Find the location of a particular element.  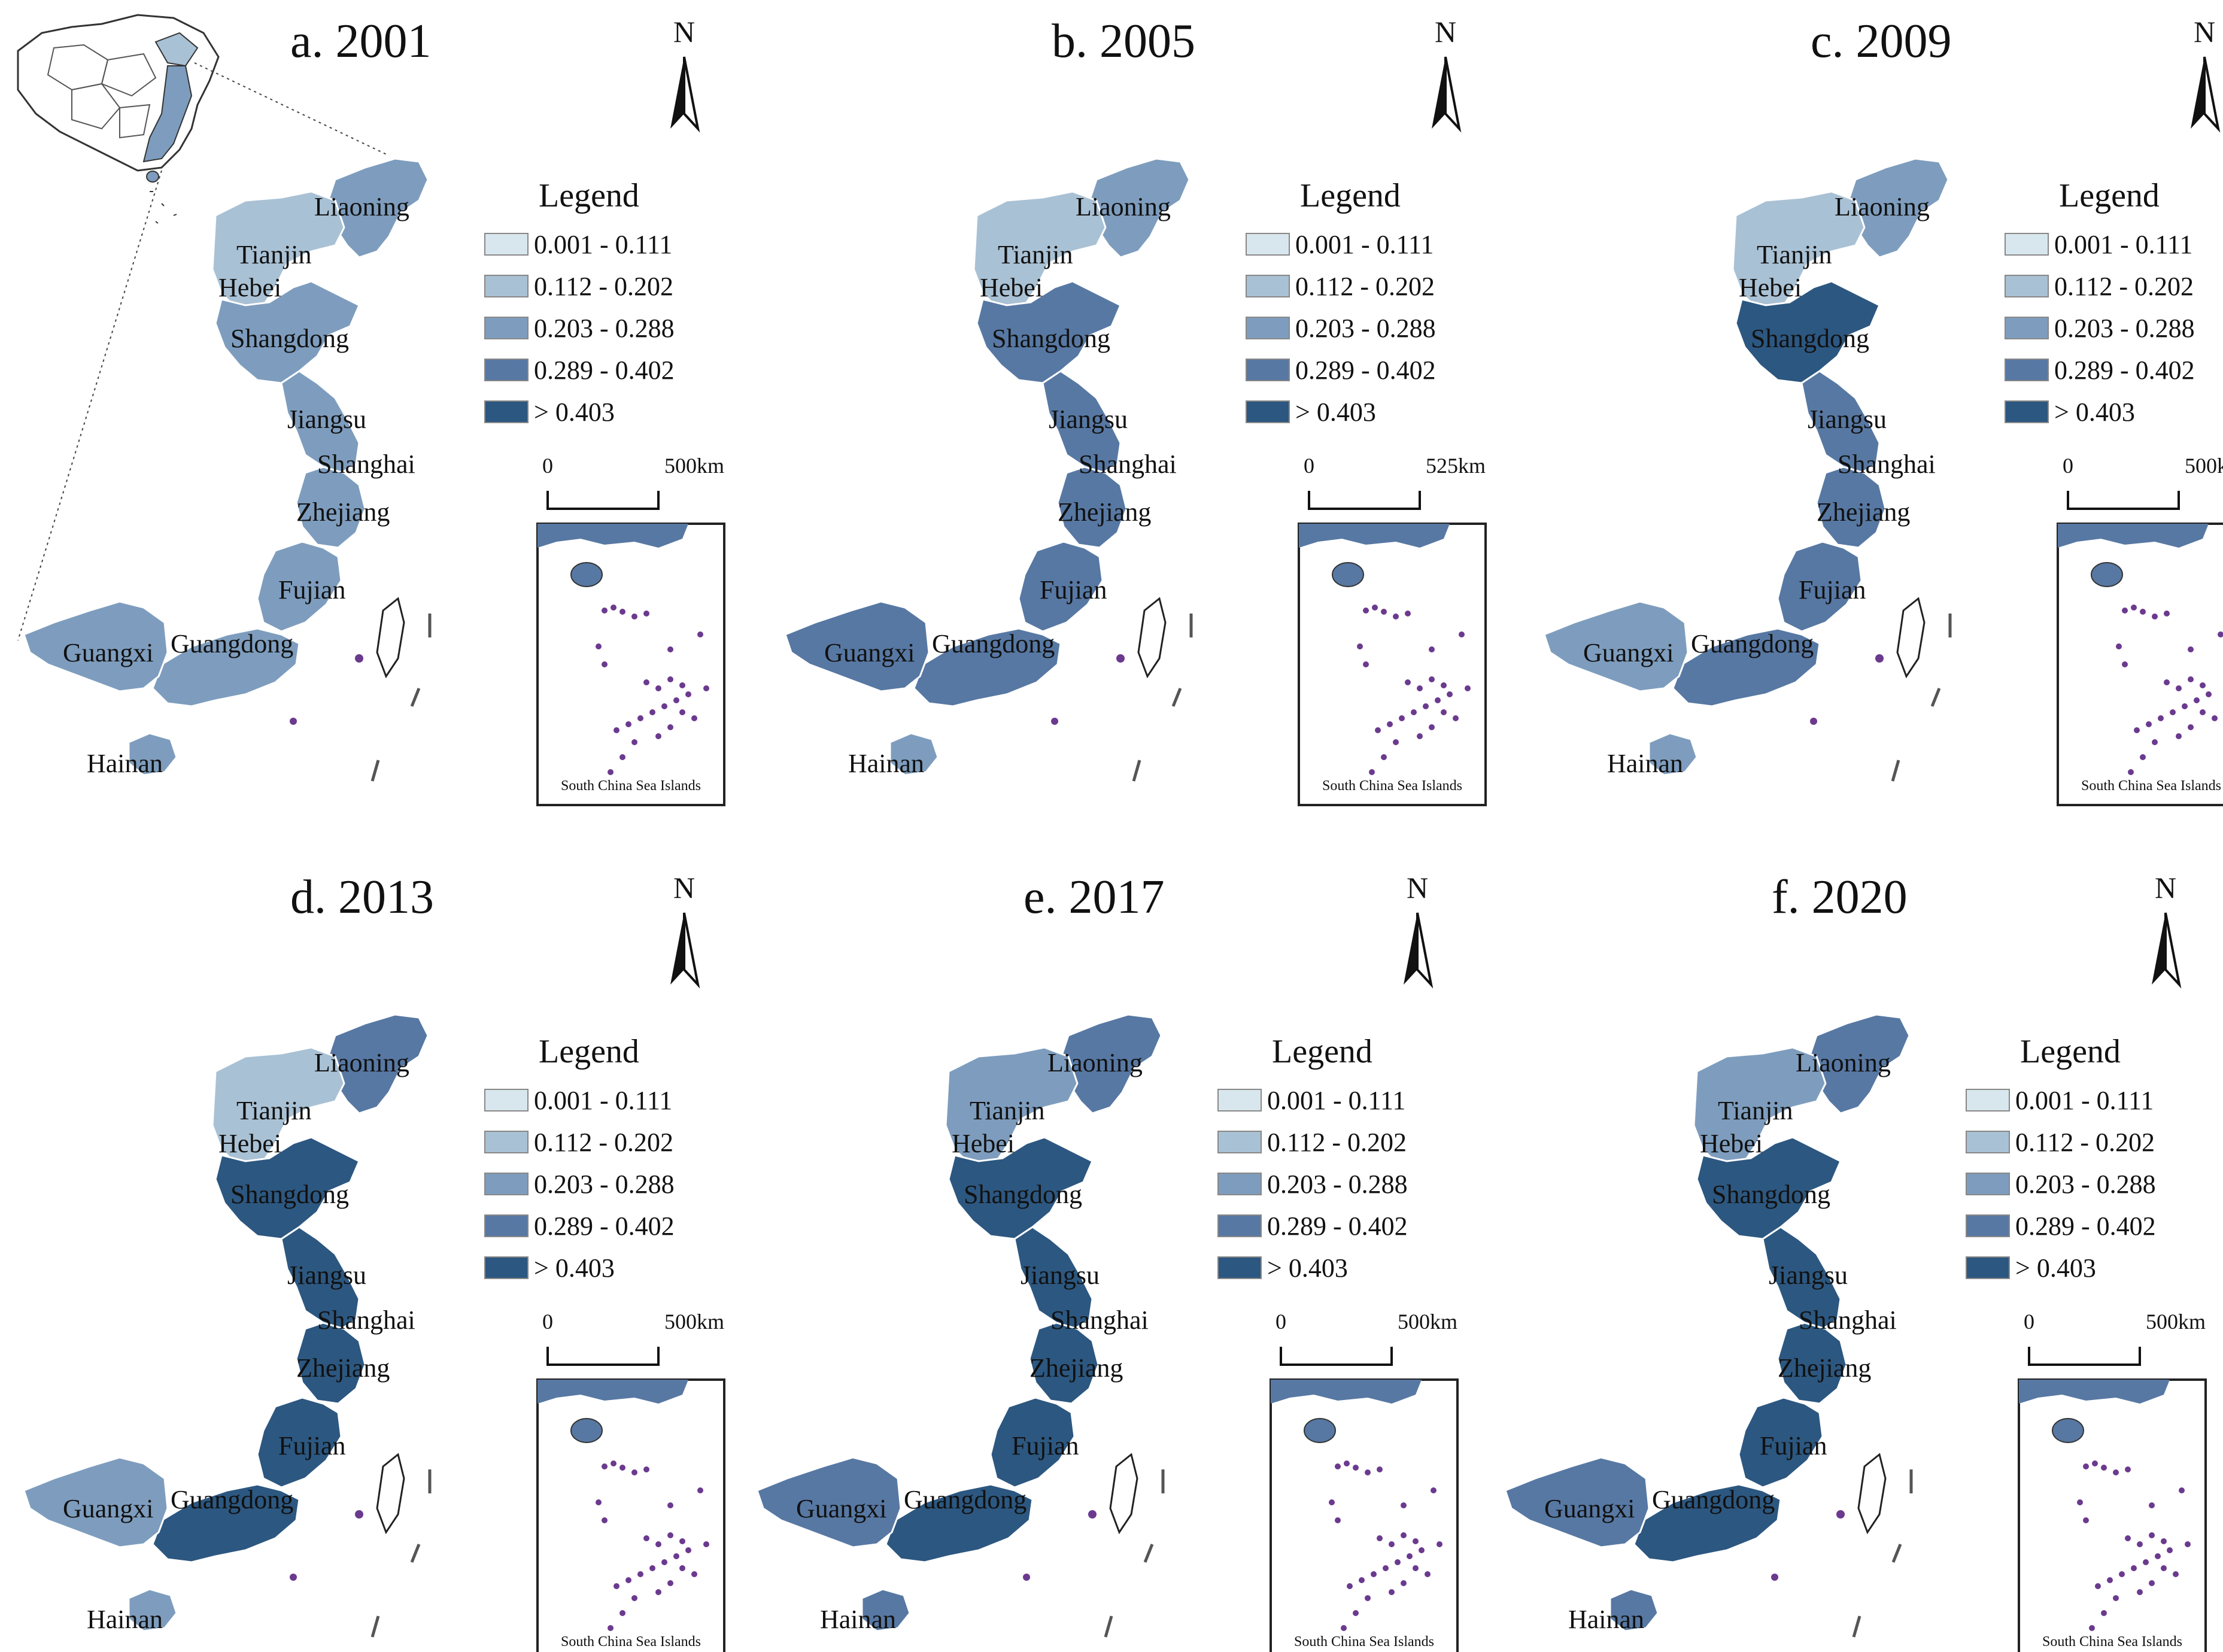

province-label-tianjin: Tianjin is located at coordinates (1794, 254).